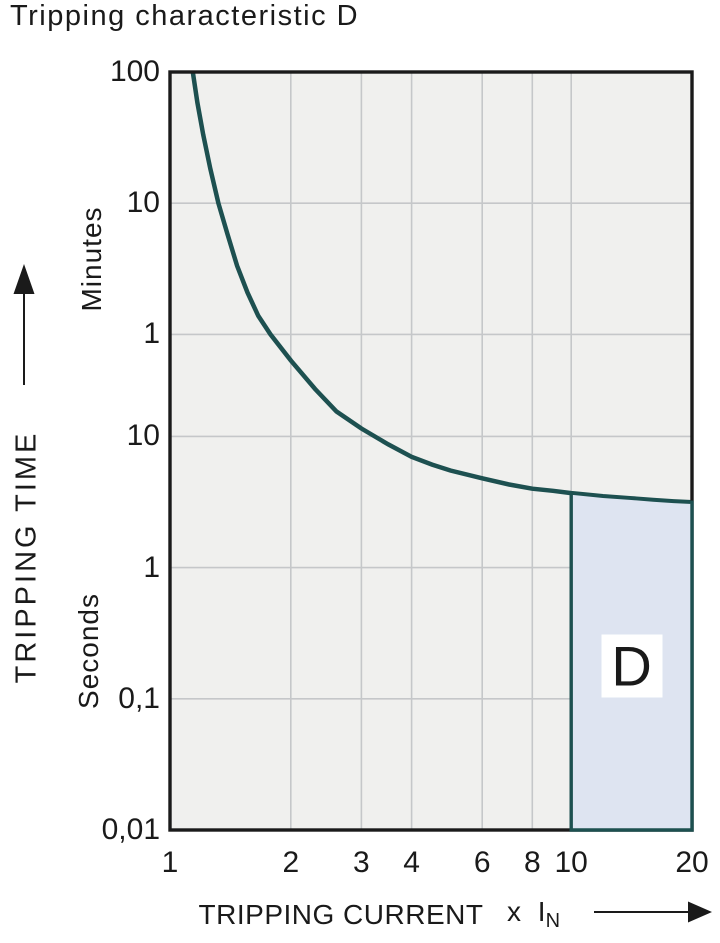 This screenshot has height=943, width=720. What do you see at coordinates (571, 862) in the screenshot?
I see `x-tick-label: 10` at bounding box center [571, 862].